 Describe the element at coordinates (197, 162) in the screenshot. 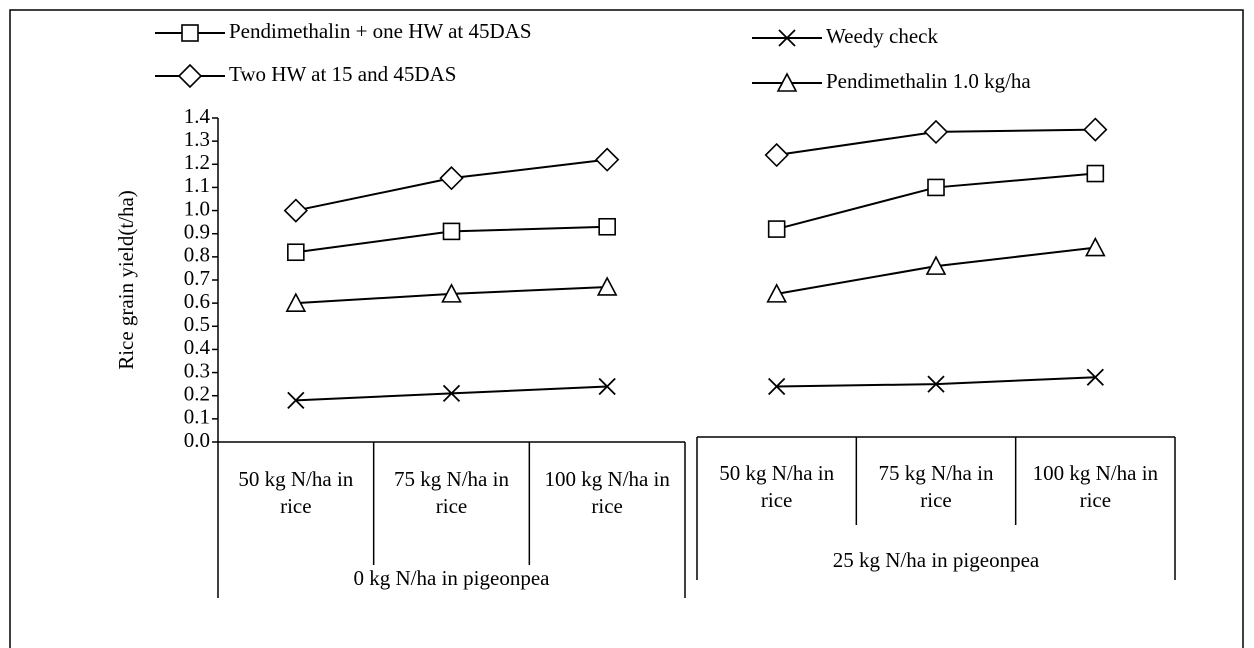

I see `y-tick-label: 1.2` at that location.